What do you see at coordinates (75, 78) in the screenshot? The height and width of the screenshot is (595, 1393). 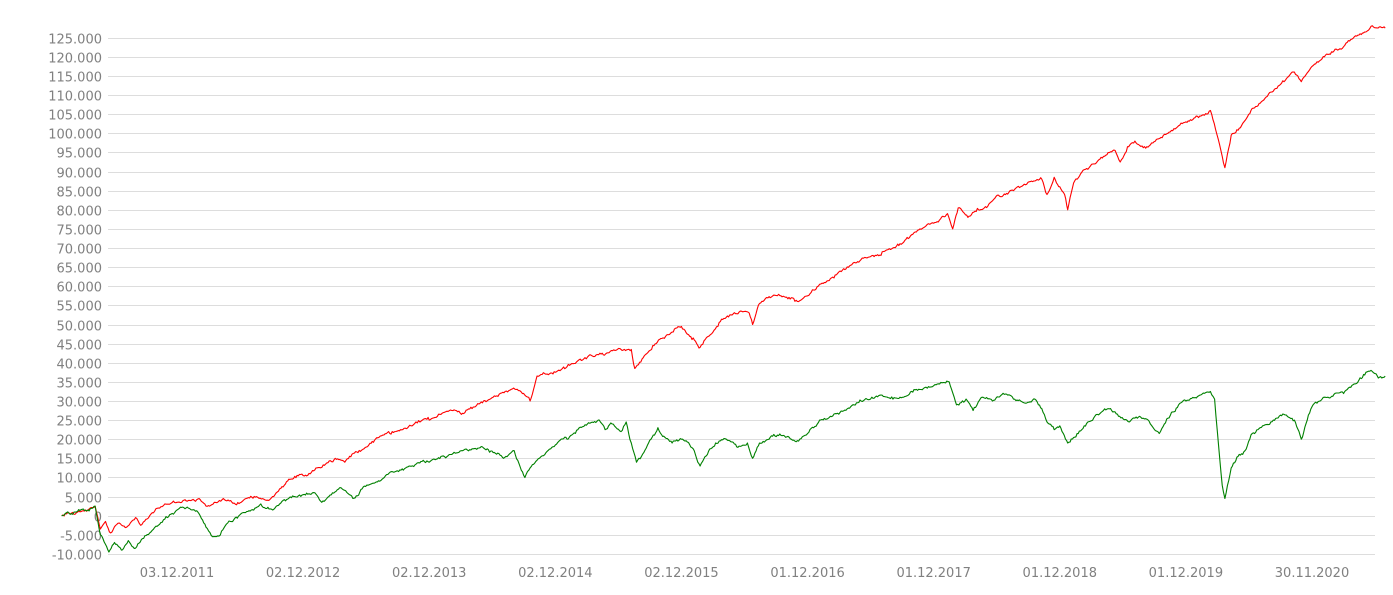 I see `y-tick-label: 115.000` at bounding box center [75, 78].